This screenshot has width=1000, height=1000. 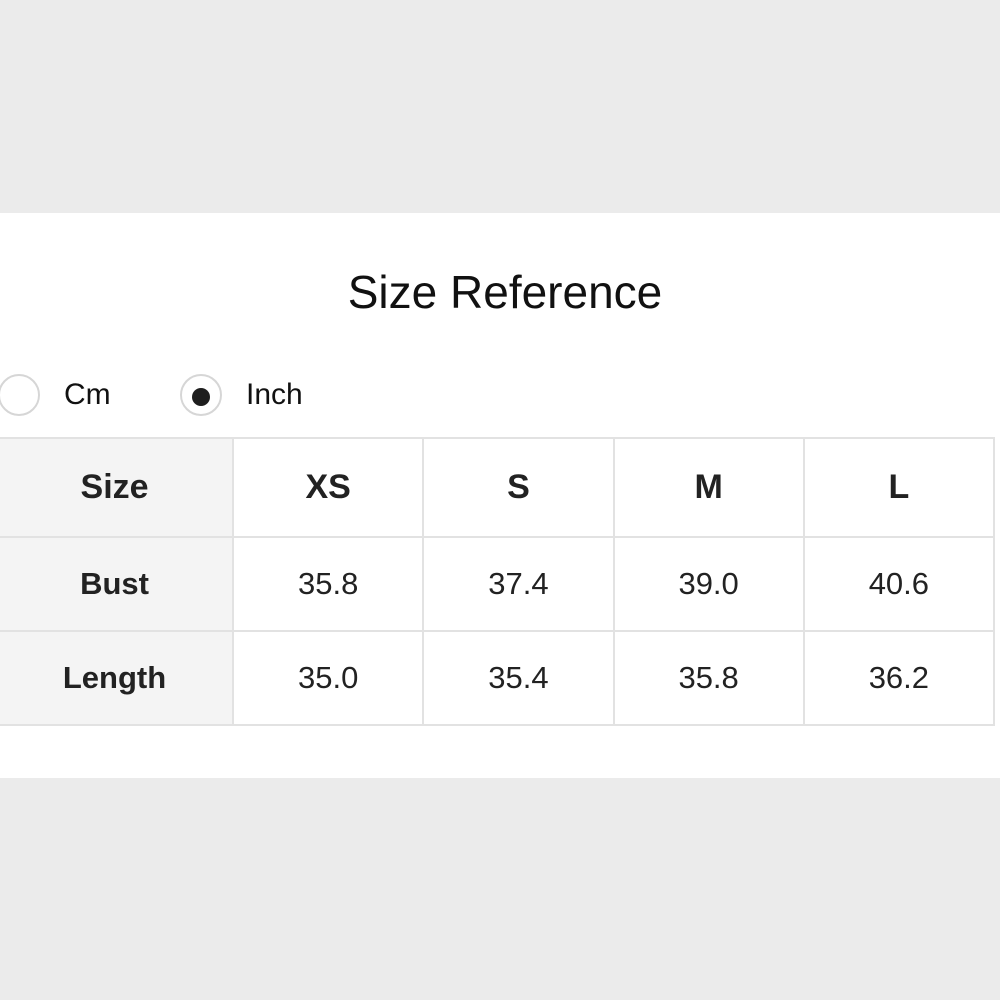 I want to click on table-row: Bust 35.8 37.4 39.0 40.6, so click(x=498, y=584).